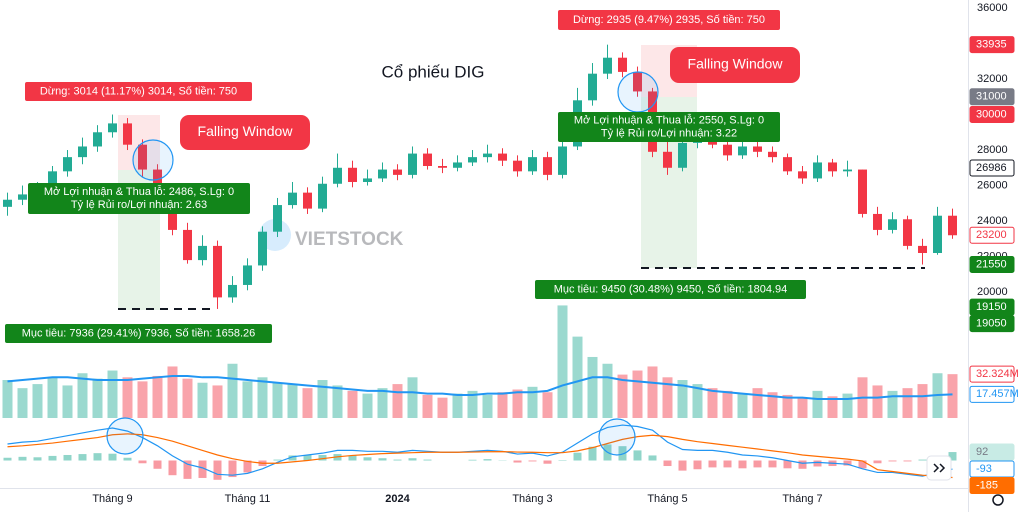 This screenshot has height=512, width=1028. Describe the element at coordinates (991, 307) in the screenshot. I see `axis-tag-label: 19150` at that location.